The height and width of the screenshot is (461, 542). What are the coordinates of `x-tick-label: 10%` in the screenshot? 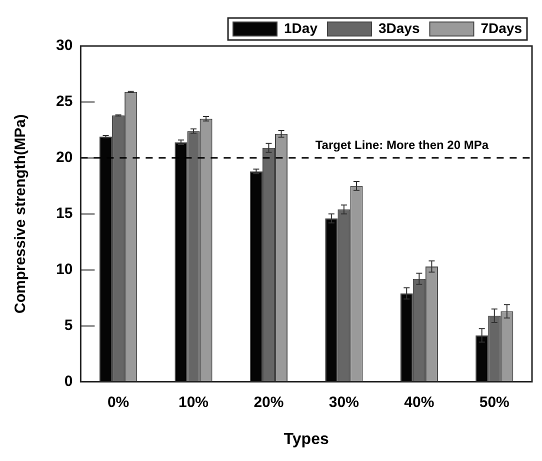 It's located at (193, 402).